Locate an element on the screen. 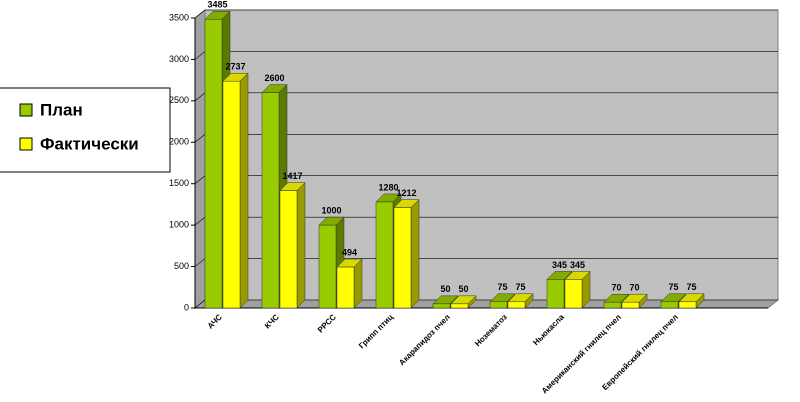  y-tick-label: 1500 is located at coordinates (179, 183).